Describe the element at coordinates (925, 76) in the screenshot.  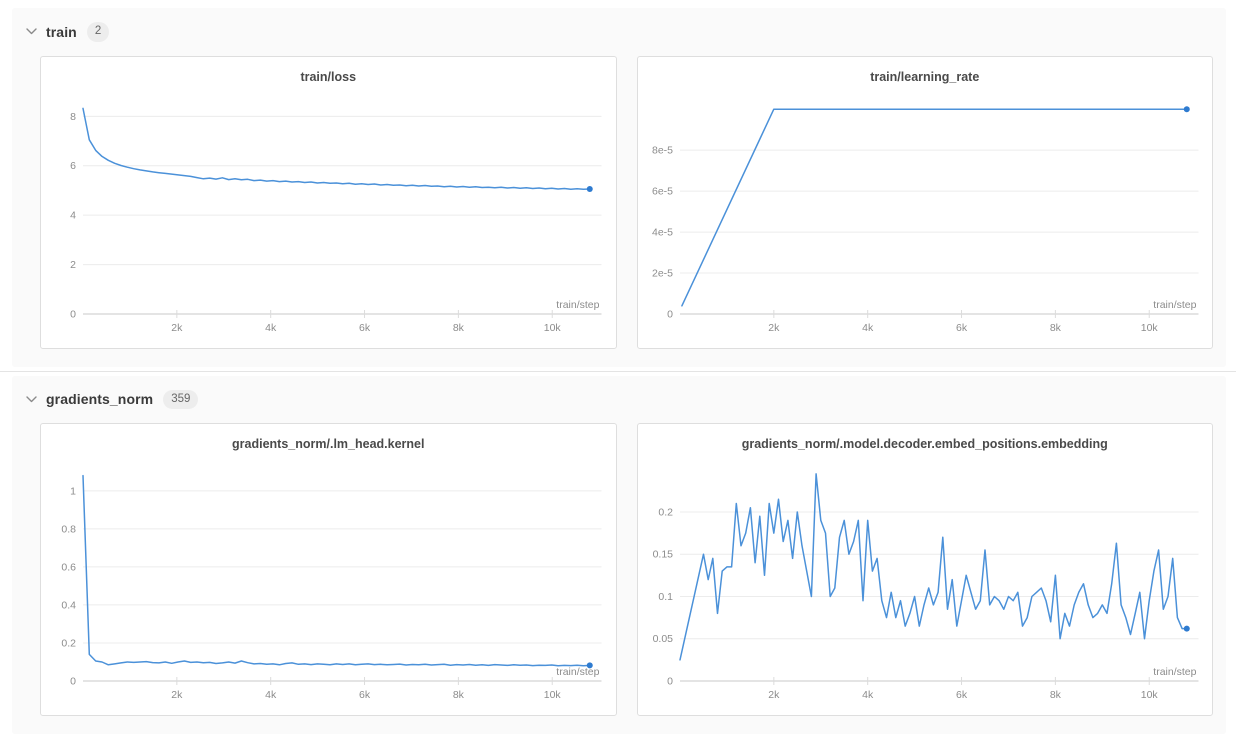
I see `chart-title: train/learning_rate` at that location.